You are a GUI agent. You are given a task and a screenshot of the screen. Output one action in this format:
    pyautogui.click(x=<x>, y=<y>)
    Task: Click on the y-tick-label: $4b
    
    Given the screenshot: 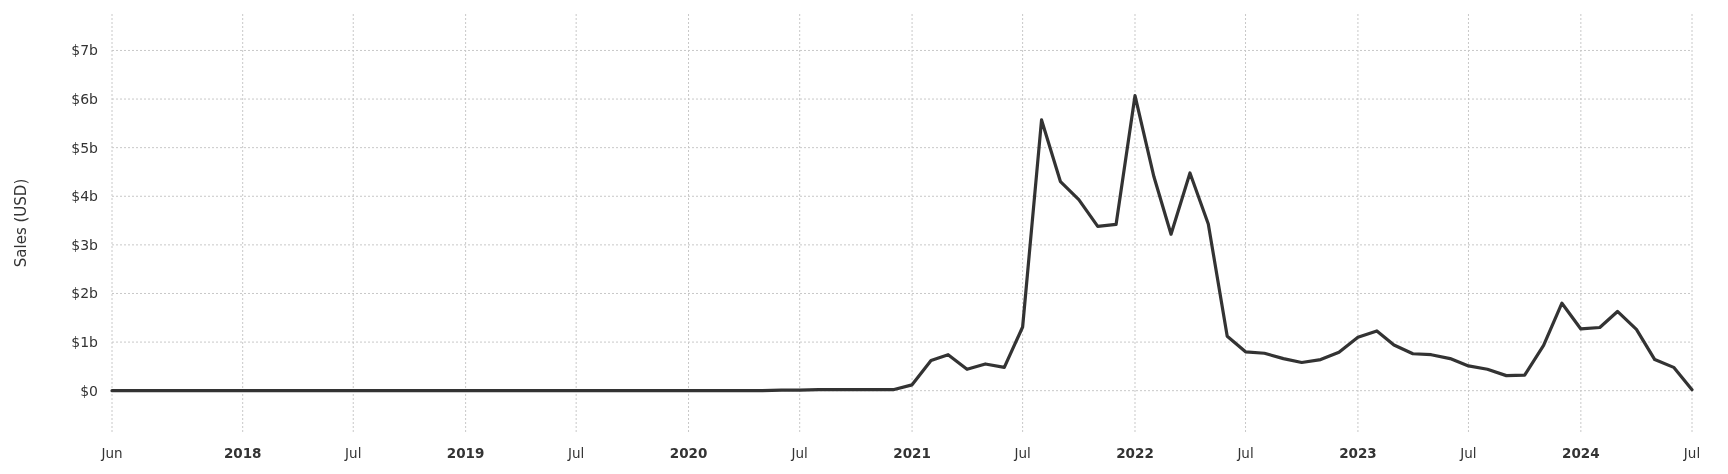 What is the action you would take?
    pyautogui.click(x=85, y=196)
    